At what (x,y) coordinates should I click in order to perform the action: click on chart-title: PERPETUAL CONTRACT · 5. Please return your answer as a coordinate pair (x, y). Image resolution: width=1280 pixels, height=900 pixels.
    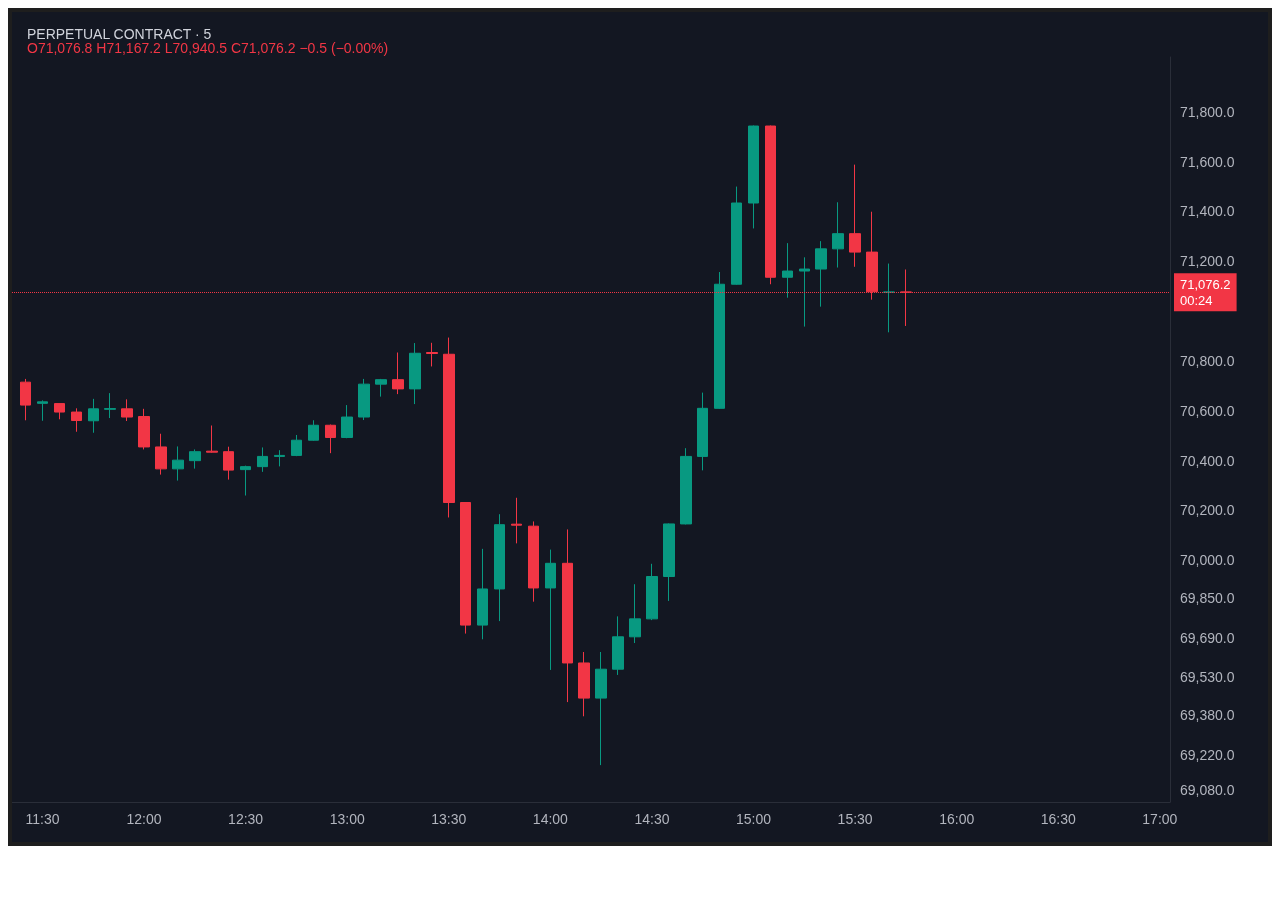
    Looking at the image, I should click on (119, 34).